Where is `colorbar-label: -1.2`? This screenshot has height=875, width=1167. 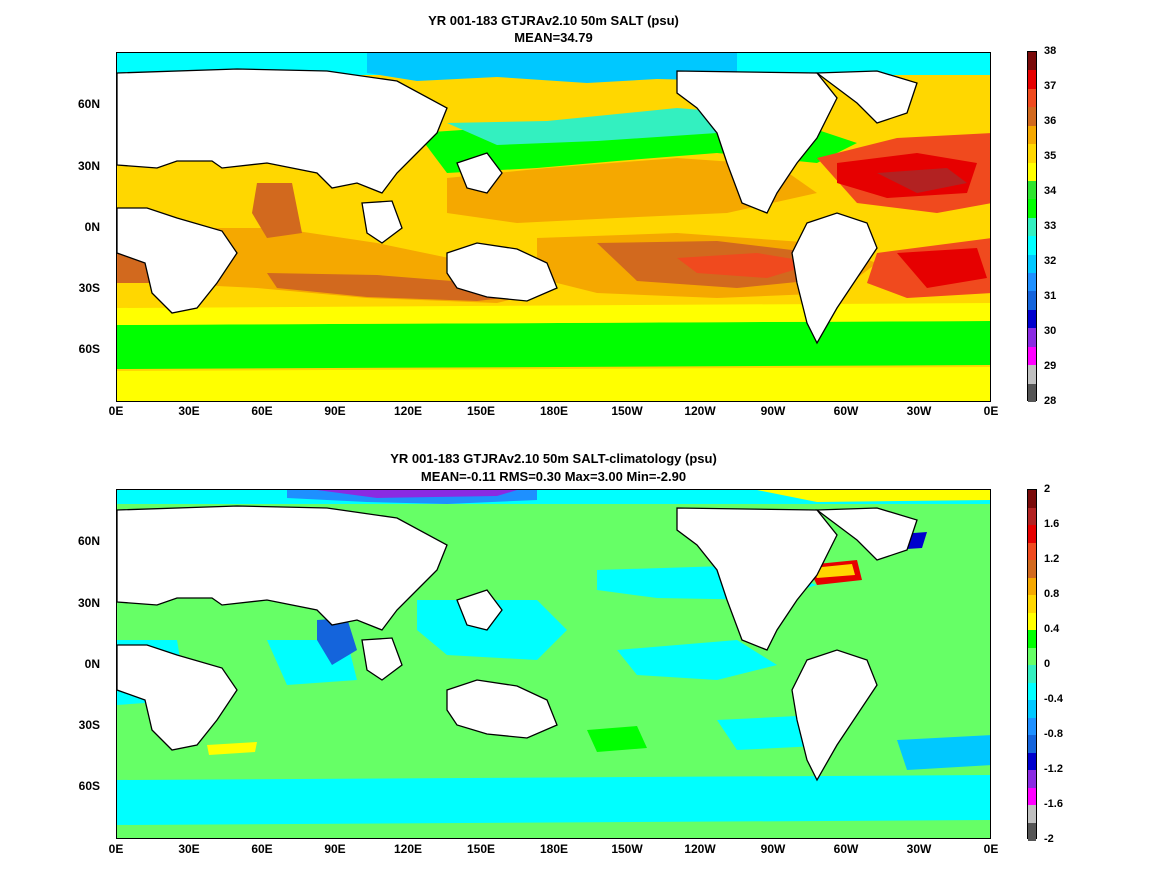 colorbar-label: -1.2 is located at coordinates (1053, 769).